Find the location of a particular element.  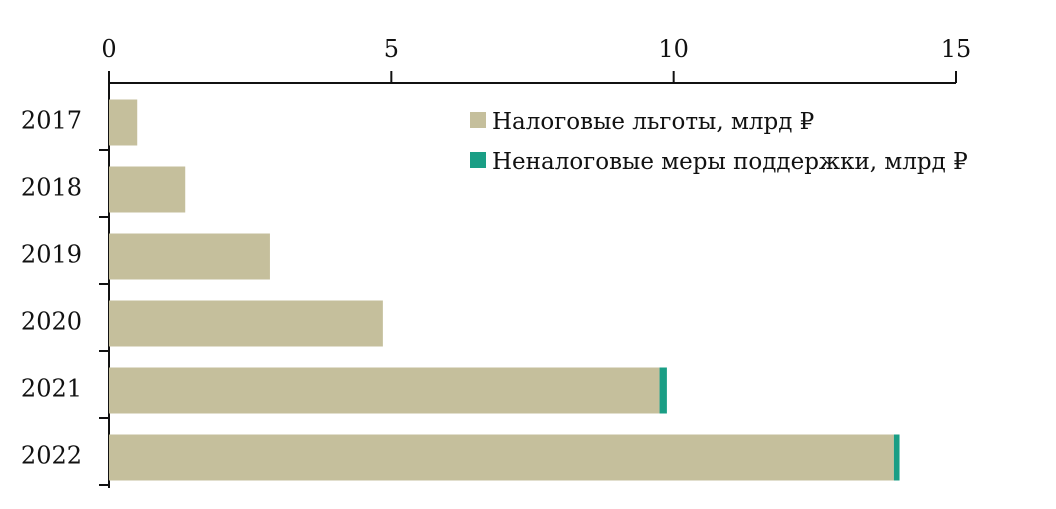

x-axis: 0 5 10 15 is located at coordinates (536, 59).